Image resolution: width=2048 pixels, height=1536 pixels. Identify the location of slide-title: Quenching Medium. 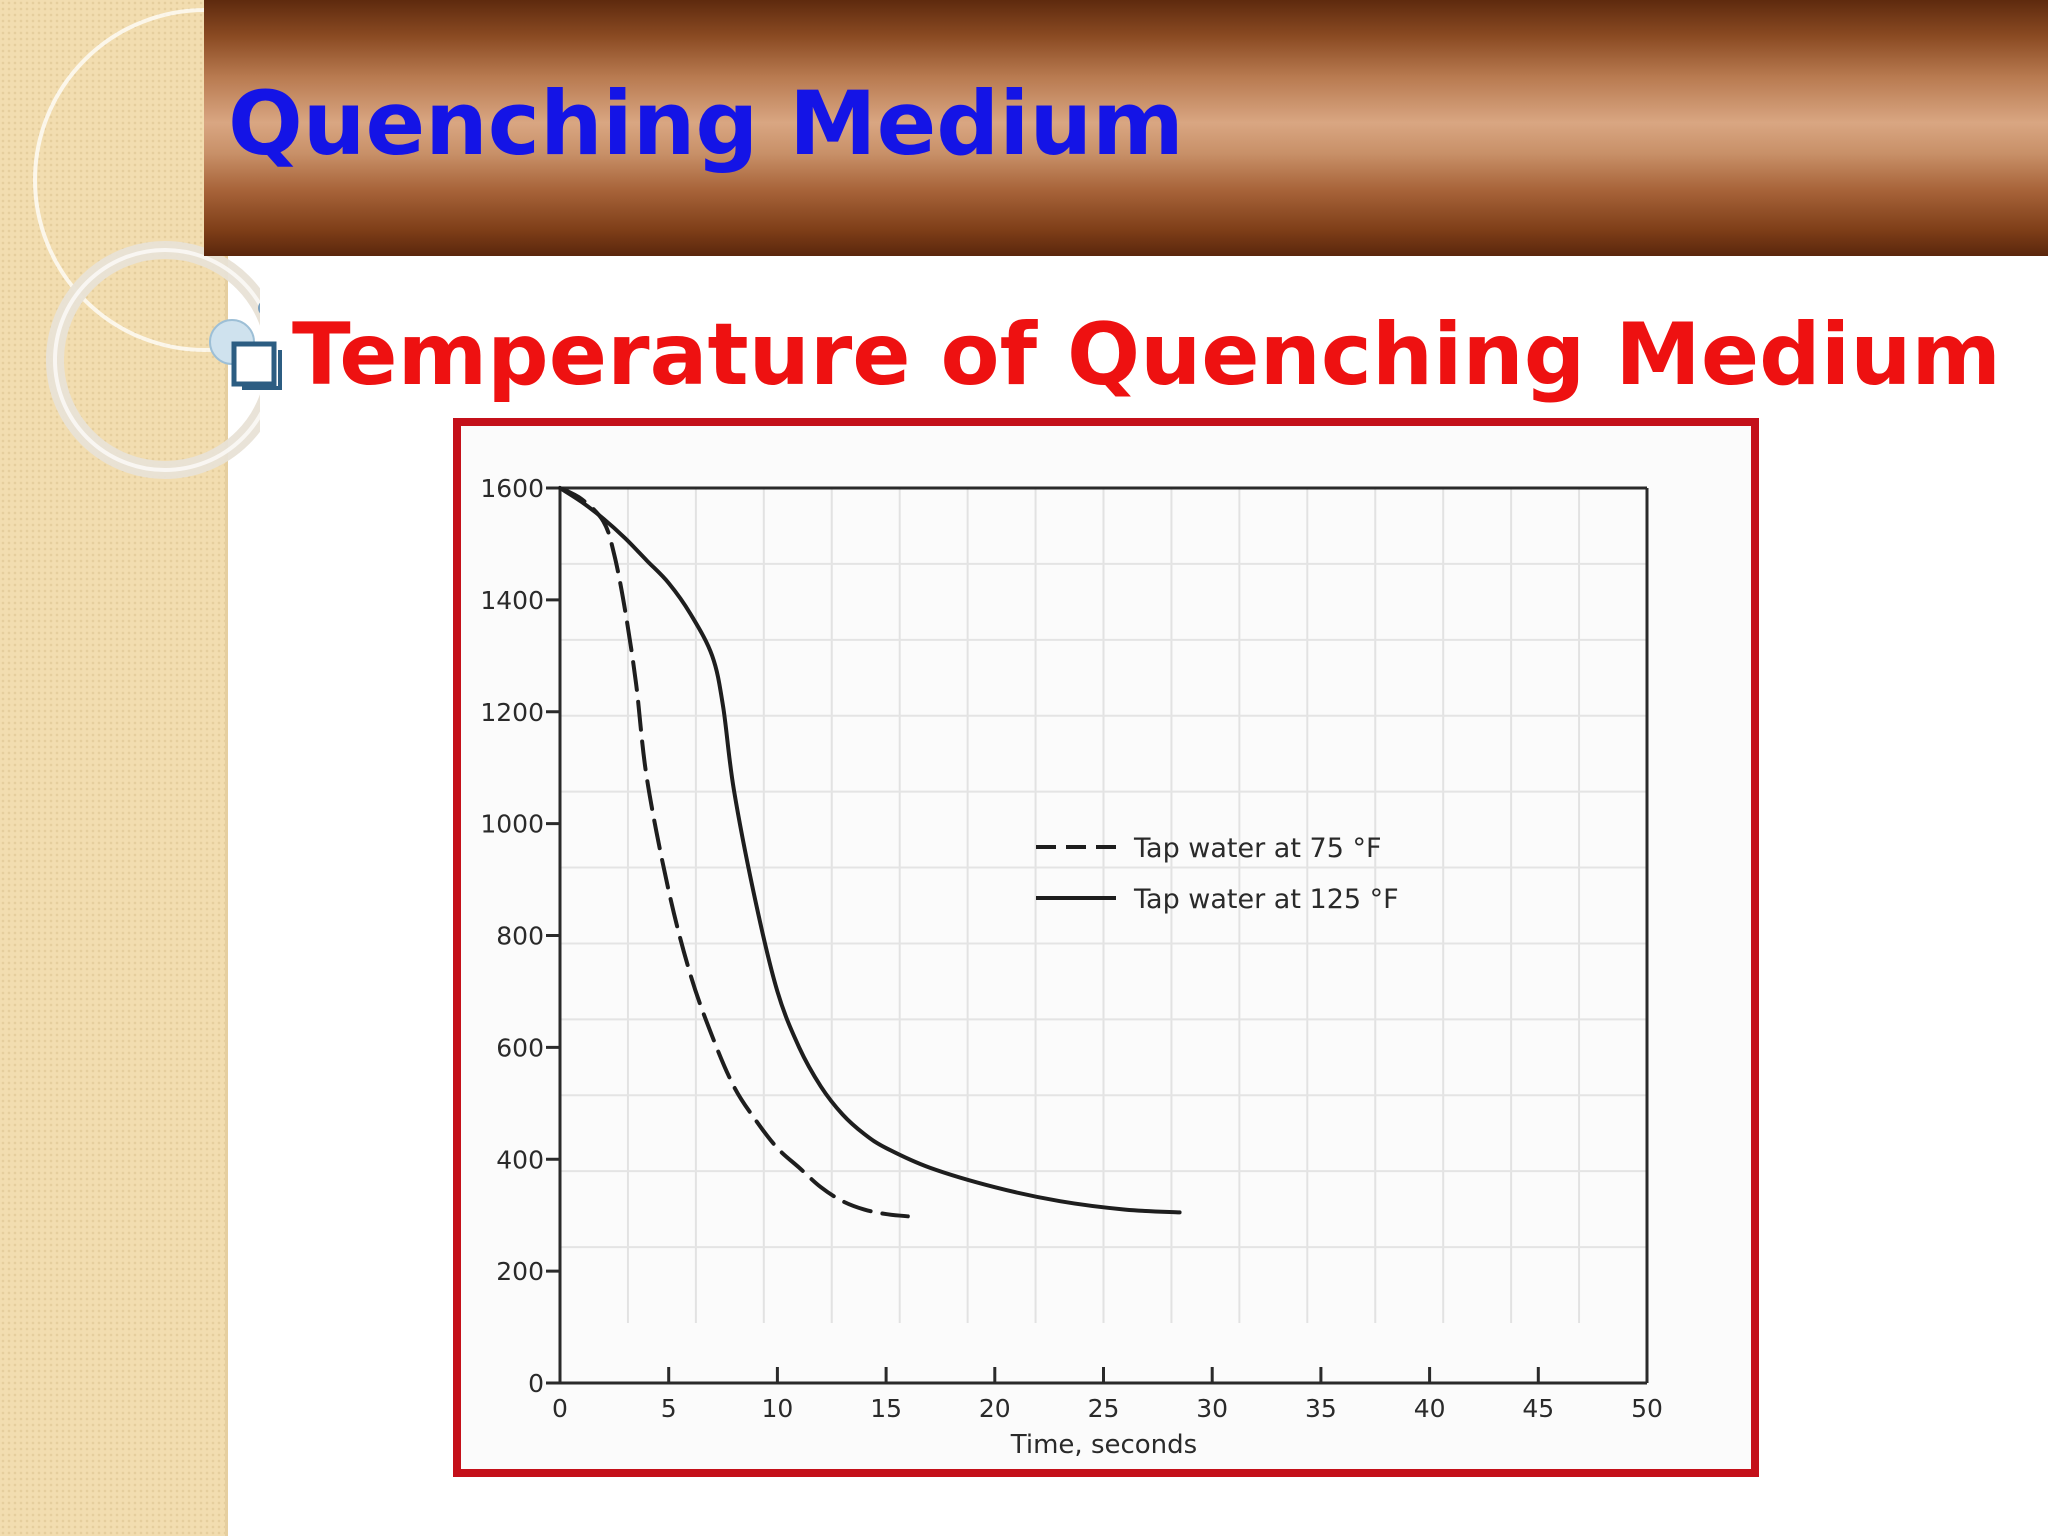
(706, 123).